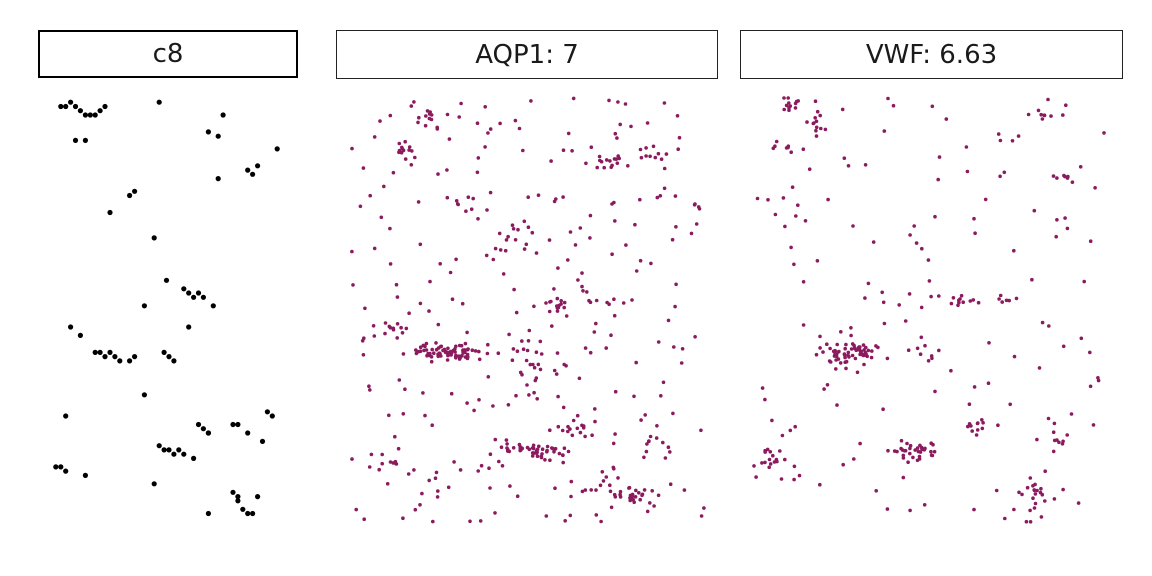 Image resolution: width=1152 pixels, height=576 pixels. I want to click on scatter-panel-c8, so click(166, 308).